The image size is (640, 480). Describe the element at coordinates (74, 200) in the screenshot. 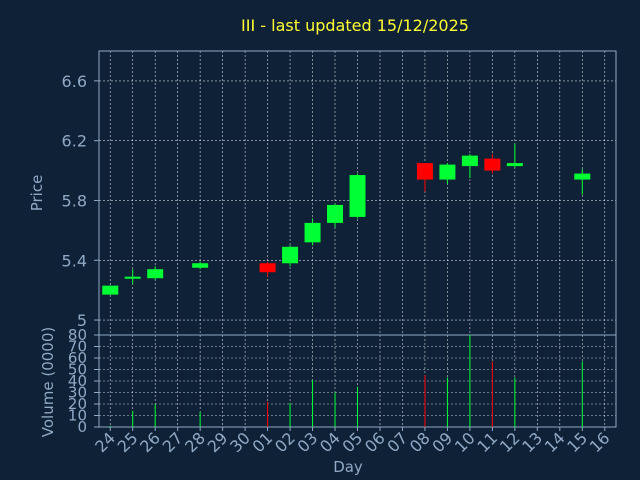

I see `price-tick-label: 5.8` at that location.